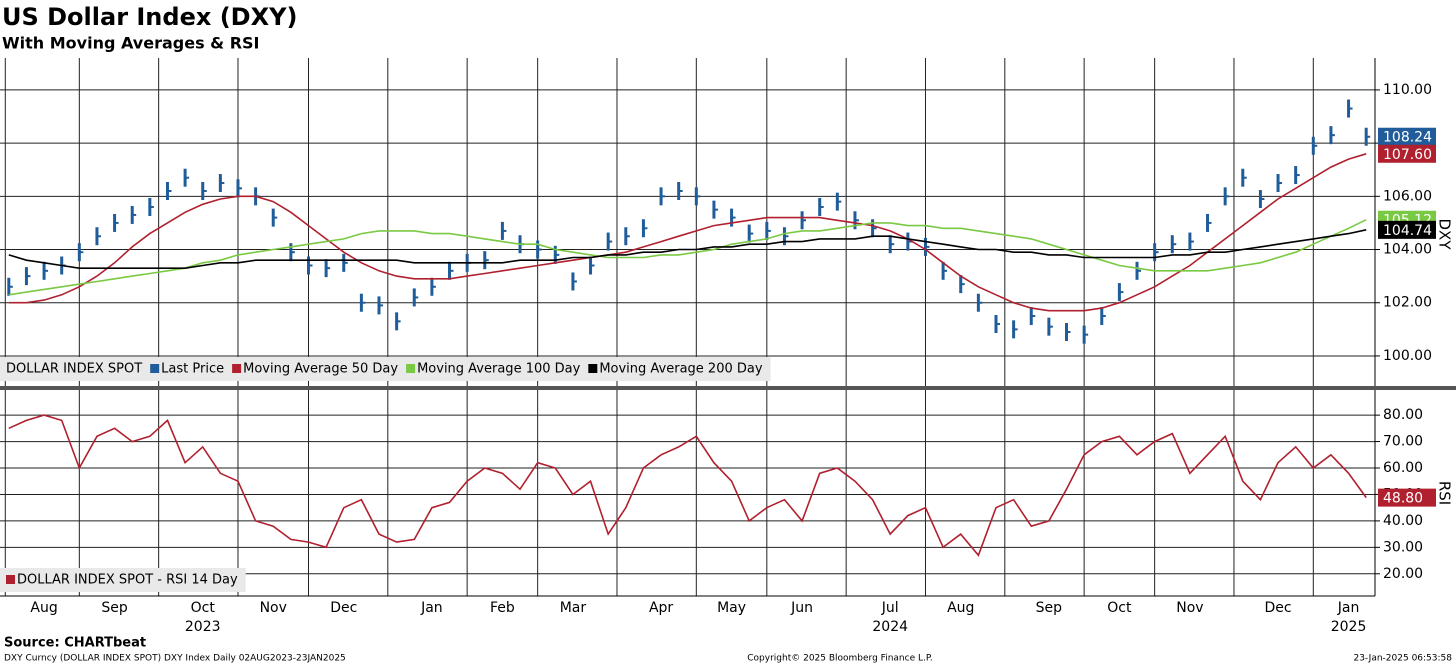  What do you see at coordinates (1407, 250) in the screenshot?
I see `y-tick-label: 104.00` at bounding box center [1407, 250].